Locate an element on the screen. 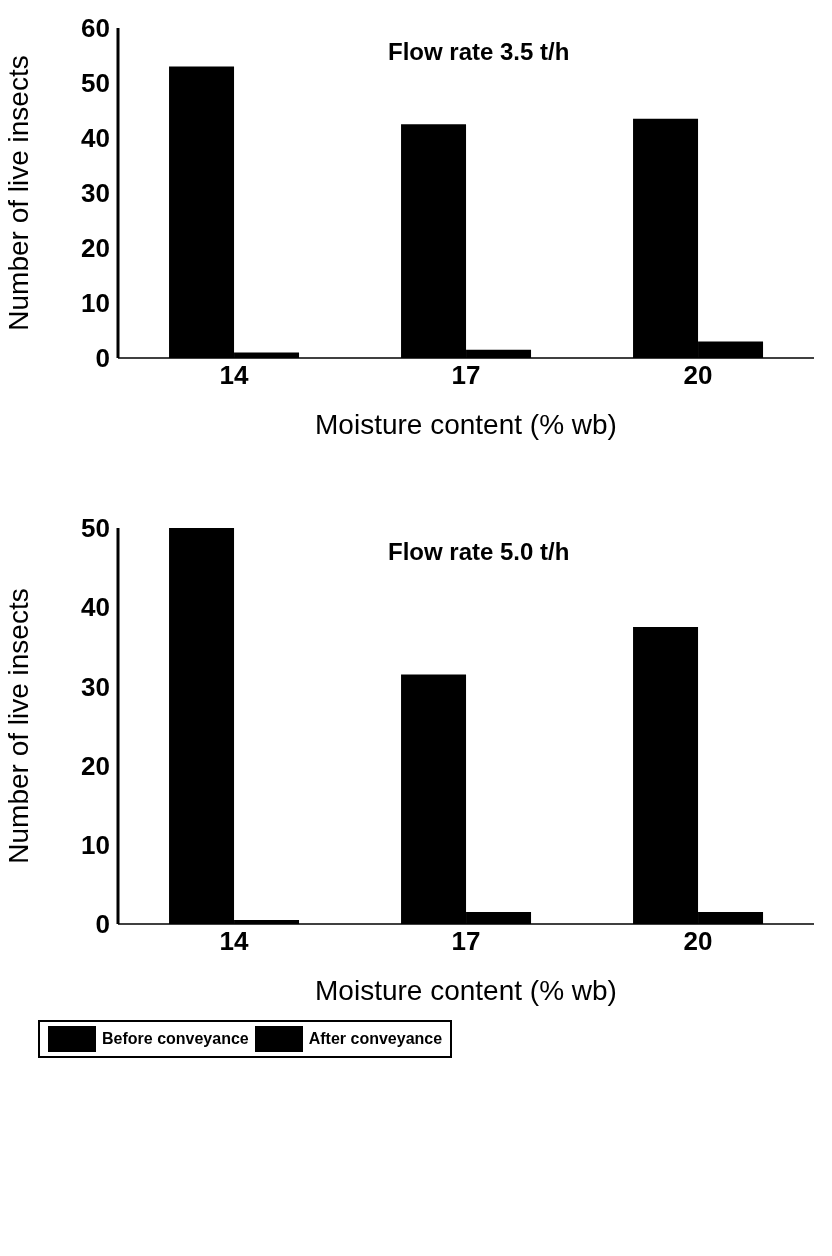  y-tick-label: 60 is located at coordinates (95, 28).